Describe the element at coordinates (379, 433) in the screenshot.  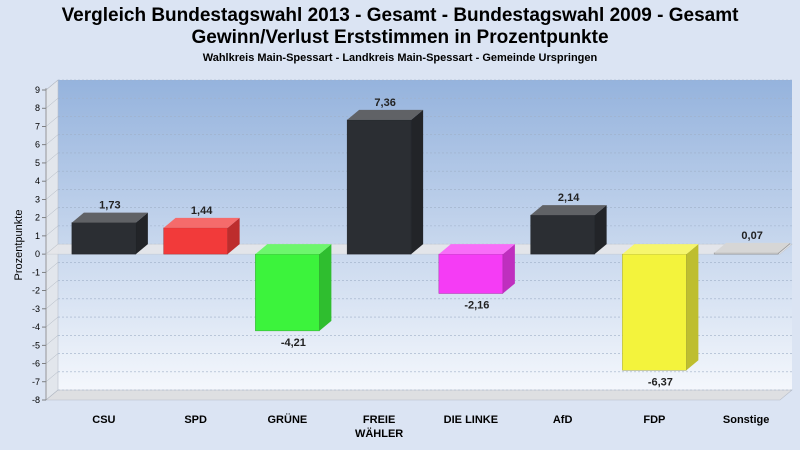
I see `x-tick-label: WÄHLER` at that location.